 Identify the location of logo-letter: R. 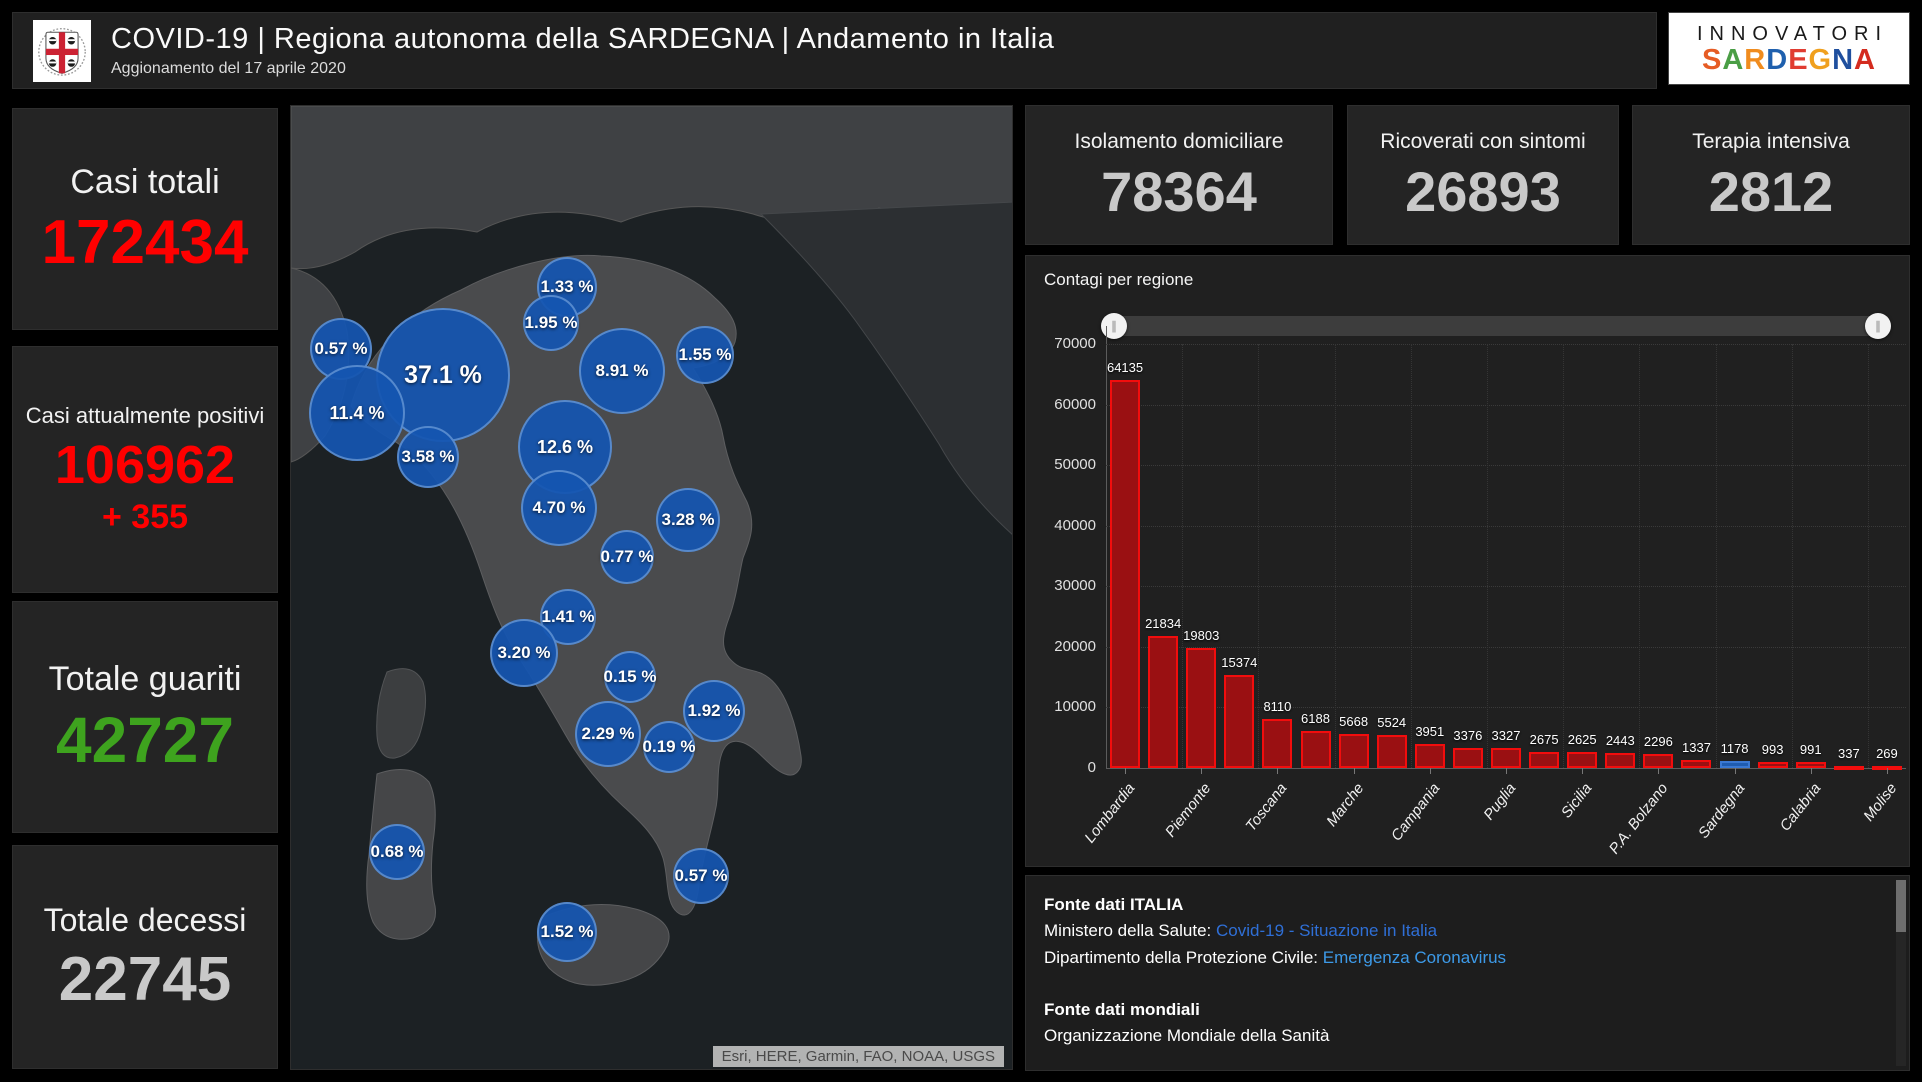
(1755, 59).